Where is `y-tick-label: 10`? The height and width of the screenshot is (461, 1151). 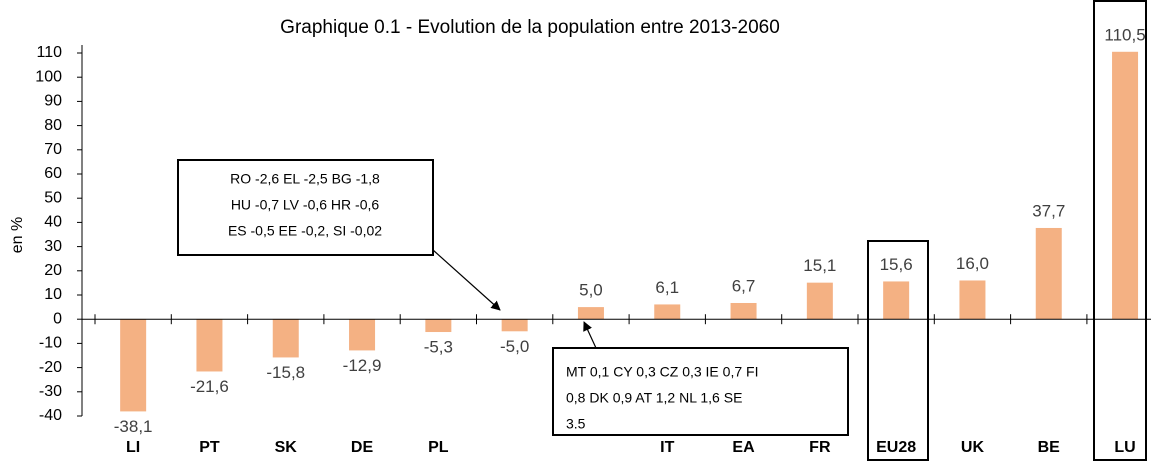
y-tick-label: 10 is located at coordinates (53, 294).